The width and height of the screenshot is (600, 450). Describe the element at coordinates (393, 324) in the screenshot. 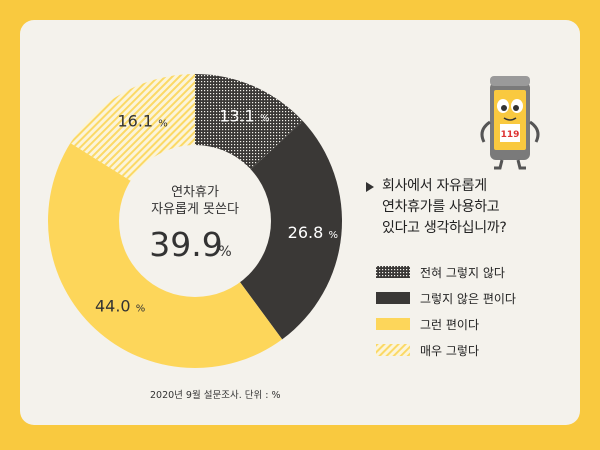

I see `legend-swatch-yellow` at that location.